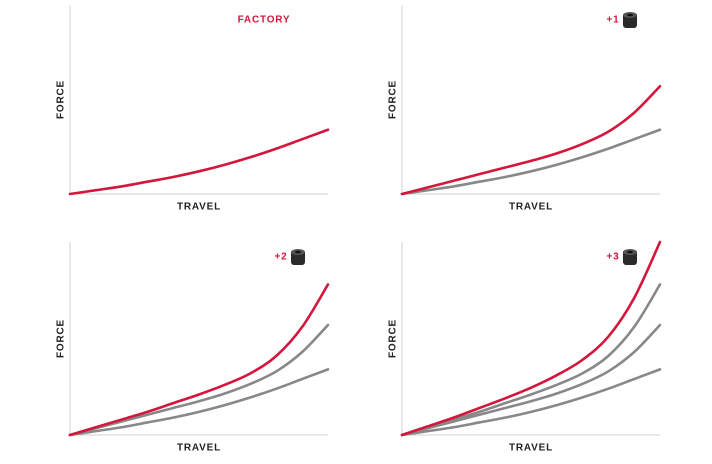  Describe the element at coordinates (280, 257) in the screenshot. I see `panel-title: +2` at that location.